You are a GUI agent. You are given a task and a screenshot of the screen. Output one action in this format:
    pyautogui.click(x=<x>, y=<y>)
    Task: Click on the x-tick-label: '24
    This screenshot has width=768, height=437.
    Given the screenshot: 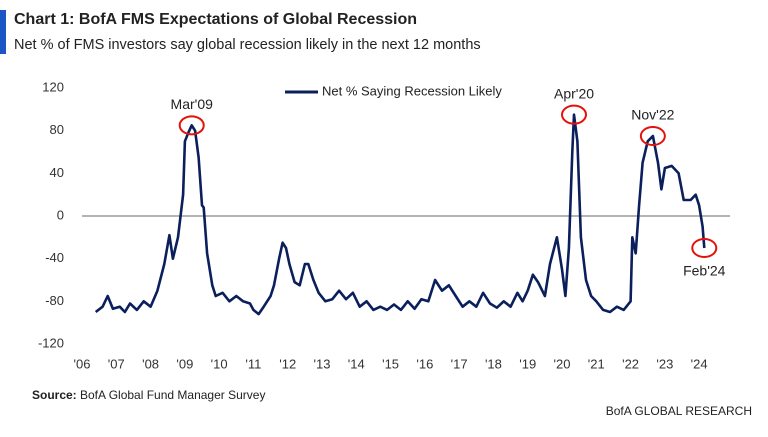 What is the action you would take?
    pyautogui.click(x=699, y=363)
    